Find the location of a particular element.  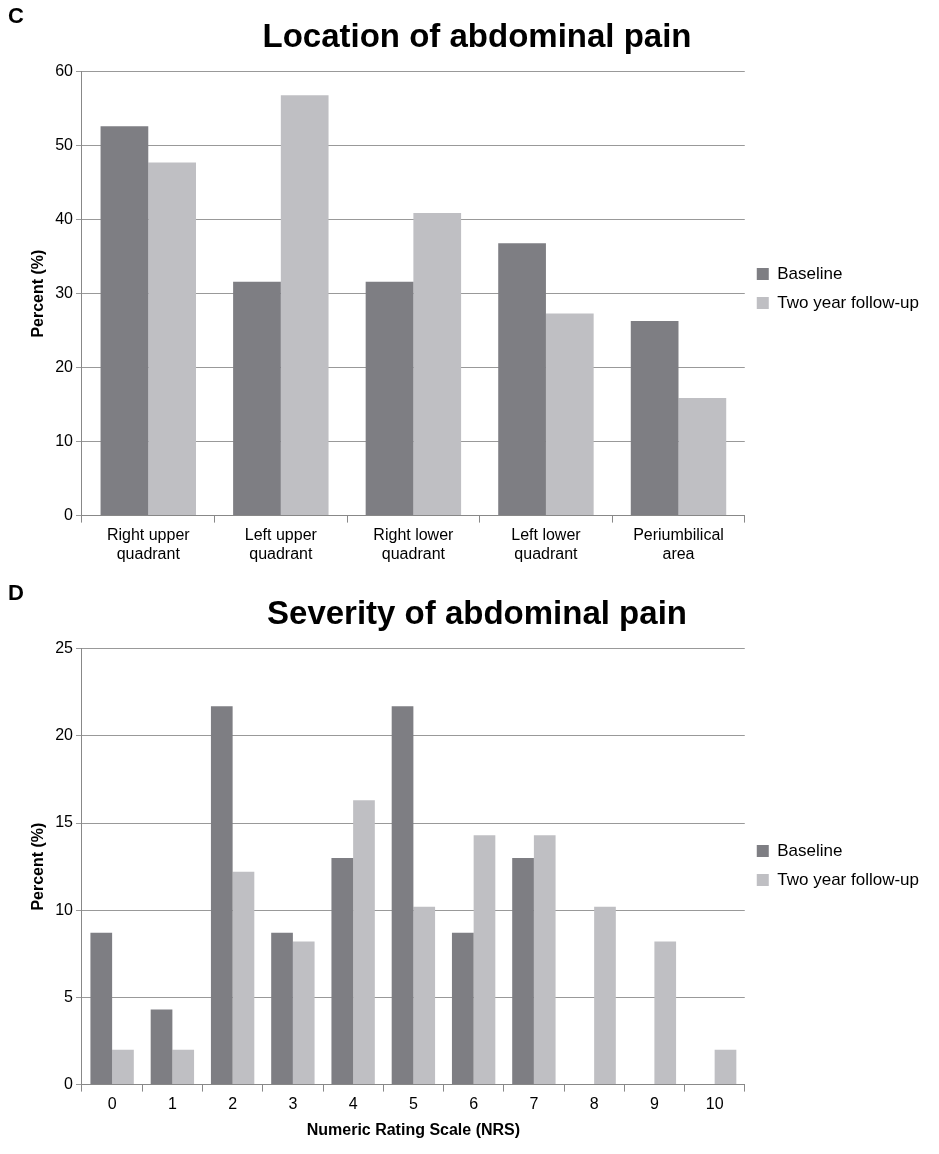

x-tick-label: Left upper quadrant is located at coordinates (281, 543).